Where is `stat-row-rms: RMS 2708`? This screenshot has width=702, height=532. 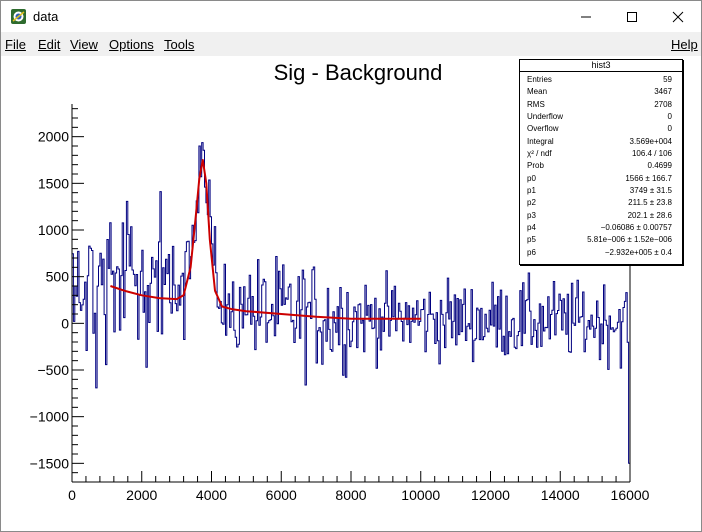 stat-row-rms: RMS 2708 is located at coordinates (601, 105).